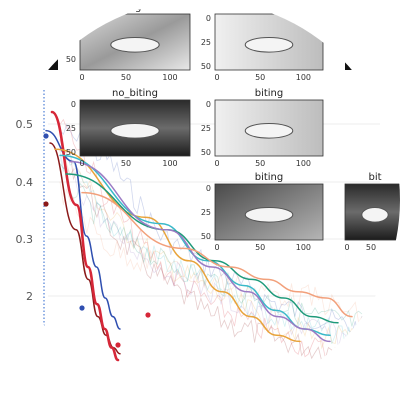  What do you see at coordinates (29, 296) in the screenshot?
I see `y-tick-label: 2` at bounding box center [29, 296].